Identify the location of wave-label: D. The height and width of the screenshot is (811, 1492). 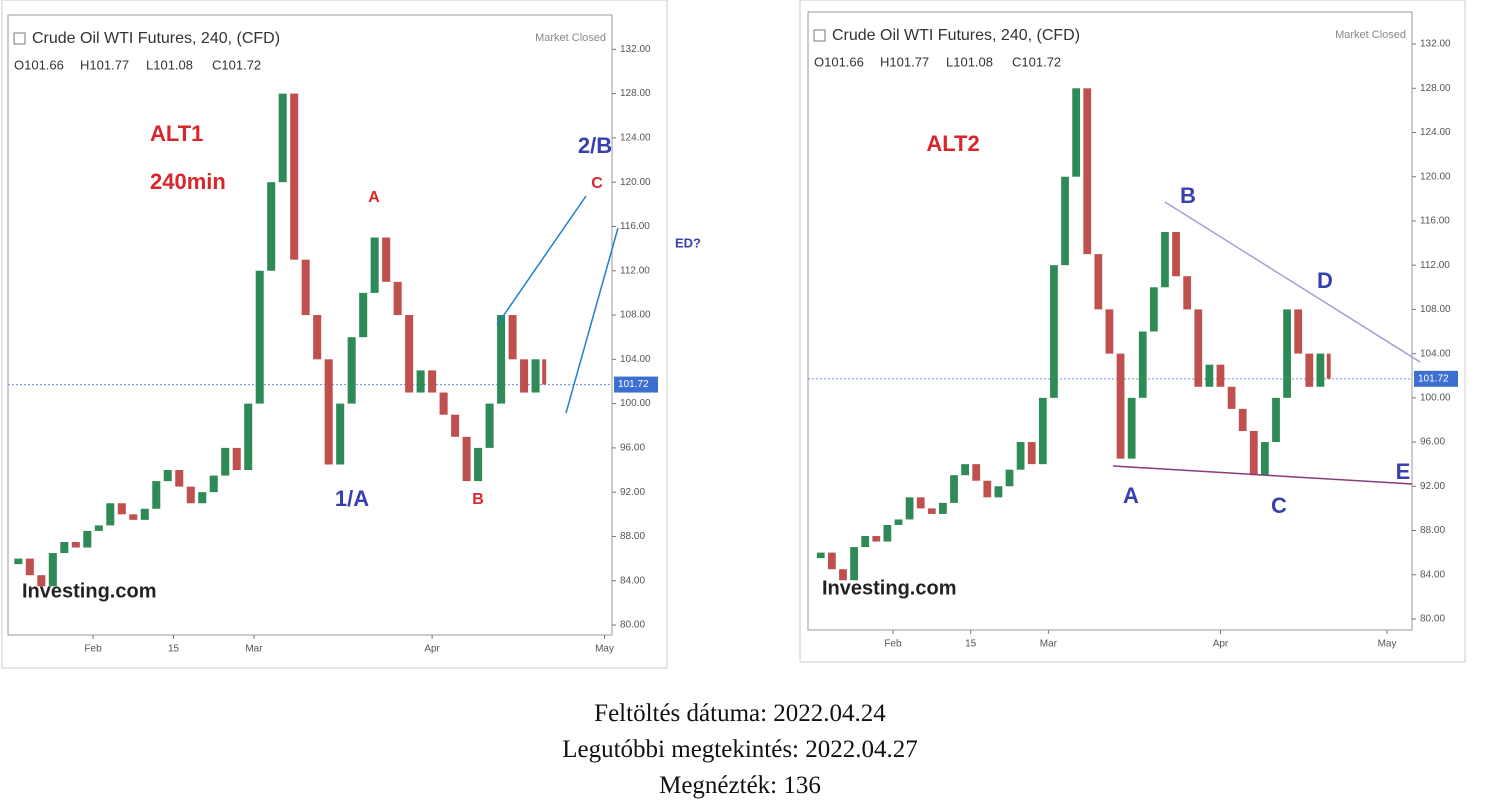
(1325, 280).